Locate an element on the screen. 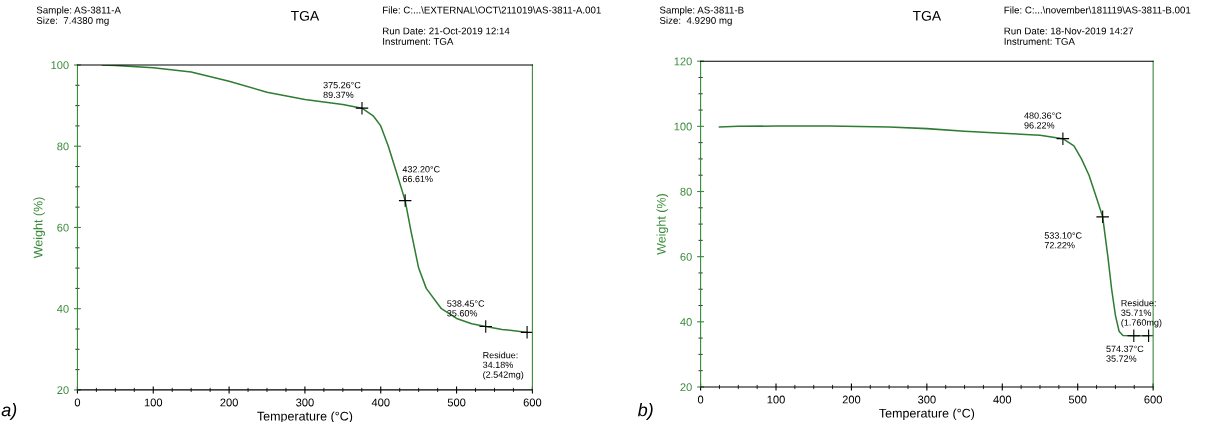 This screenshot has width=1210, height=422. text: File: C:...\EXTERNAL\OCT\211019\AS-3811-A.001 Run Date: 21-Oct-2019 12:14 Instrument: TGA is located at coordinates (492, 25).